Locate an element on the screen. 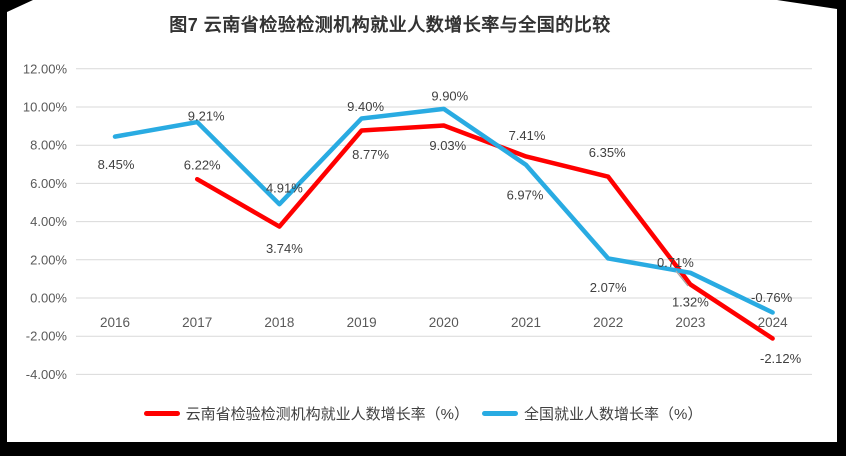 This screenshot has height=456, width=846. label-leader-line is located at coordinates (682, 278).